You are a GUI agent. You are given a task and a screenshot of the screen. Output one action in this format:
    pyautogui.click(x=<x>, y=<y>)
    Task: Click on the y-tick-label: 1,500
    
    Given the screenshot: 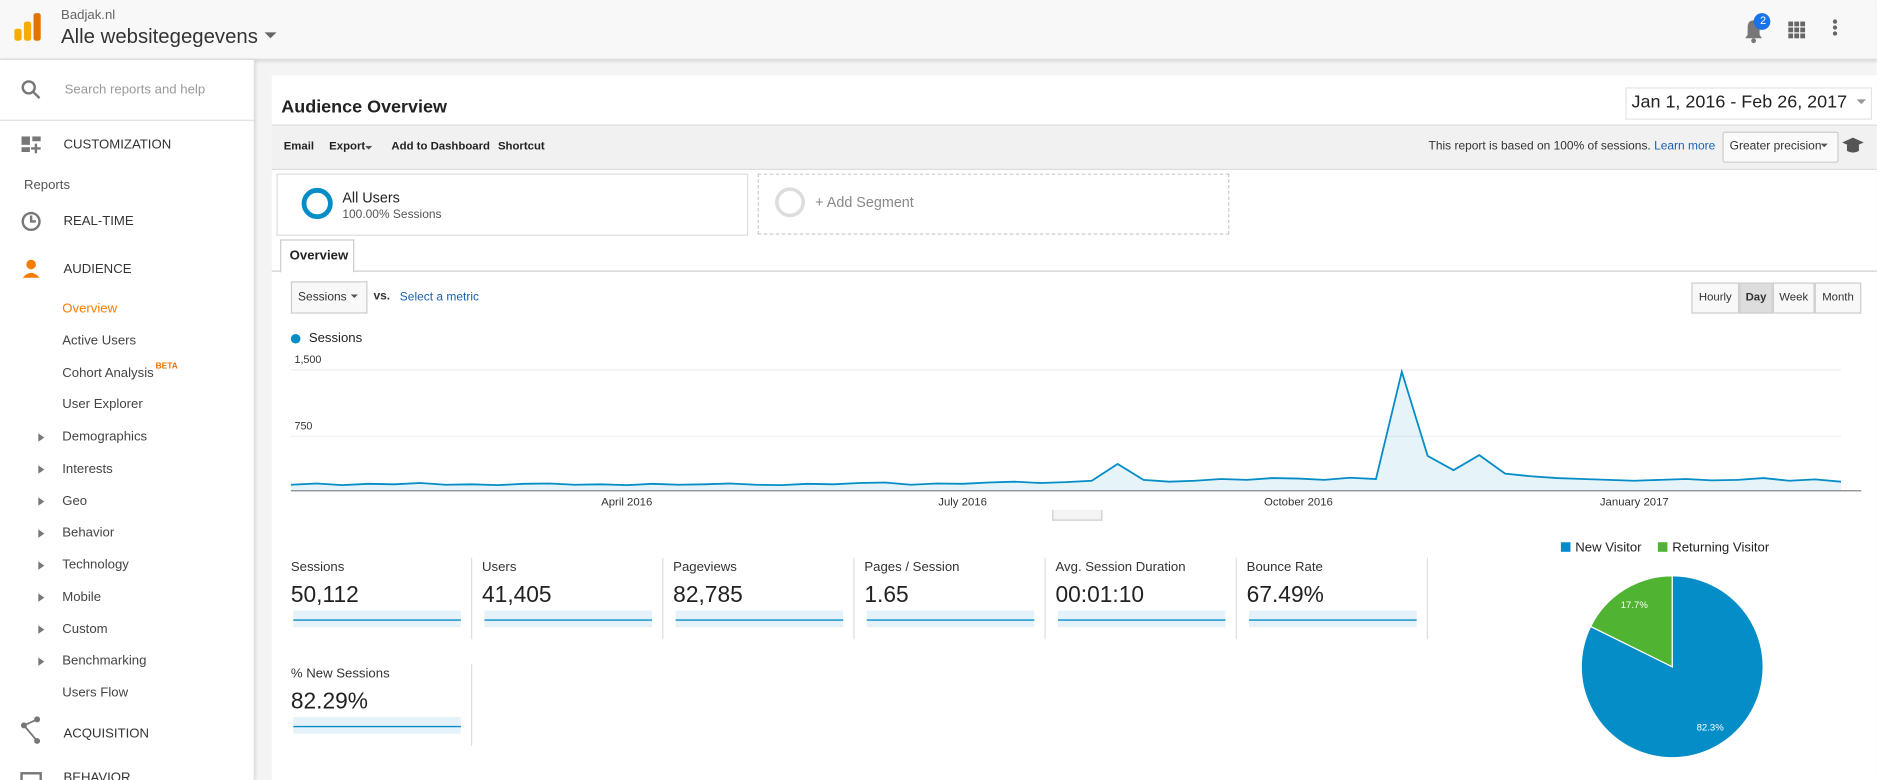 What is the action you would take?
    pyautogui.click(x=307, y=360)
    